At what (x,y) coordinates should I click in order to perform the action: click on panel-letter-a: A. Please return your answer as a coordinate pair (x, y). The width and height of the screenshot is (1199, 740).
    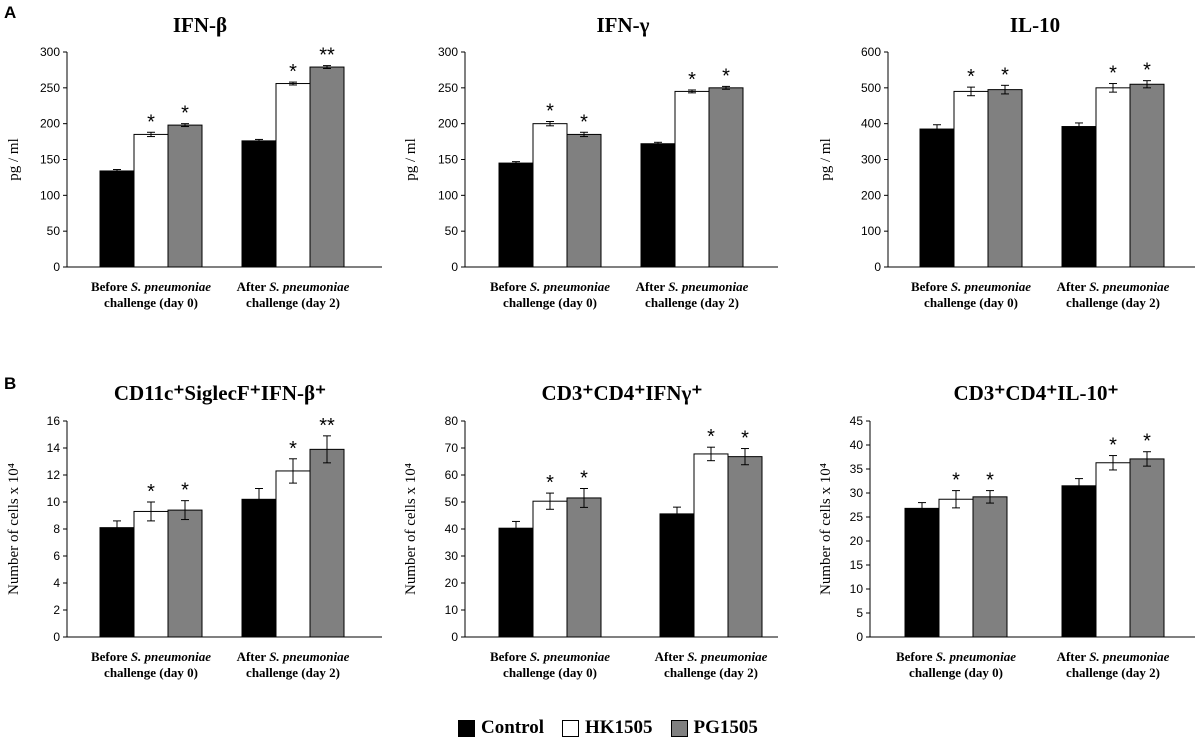
    Looking at the image, I should click on (10, 12).